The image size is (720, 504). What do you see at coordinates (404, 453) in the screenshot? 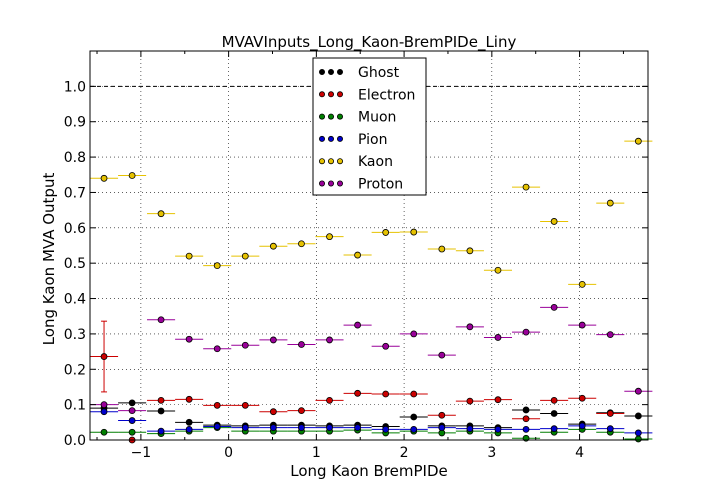
I see `x-tick-label: 2` at bounding box center [404, 453].